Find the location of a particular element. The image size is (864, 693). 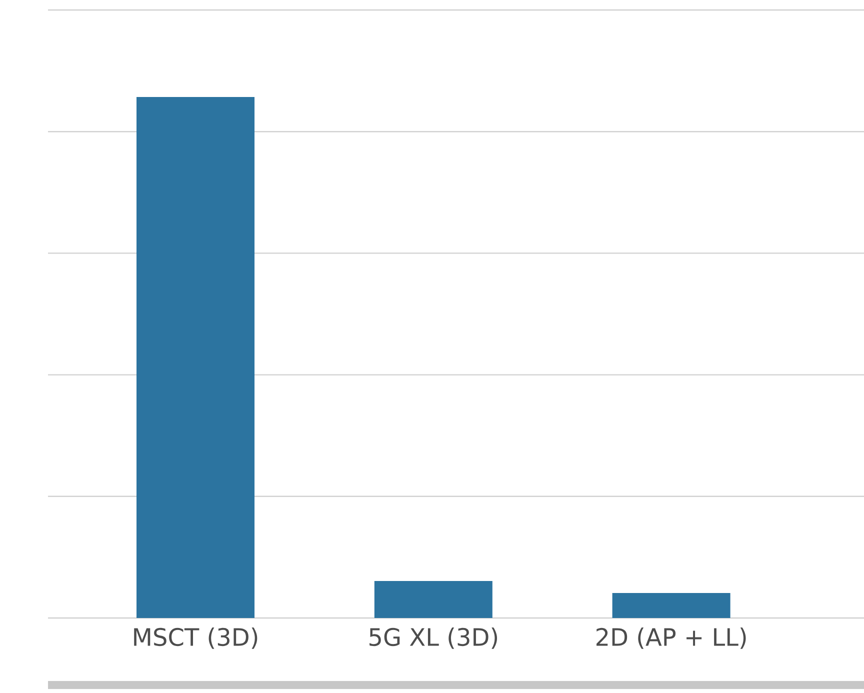

x-tick-label: MSCT (3D) is located at coordinates (196, 638).